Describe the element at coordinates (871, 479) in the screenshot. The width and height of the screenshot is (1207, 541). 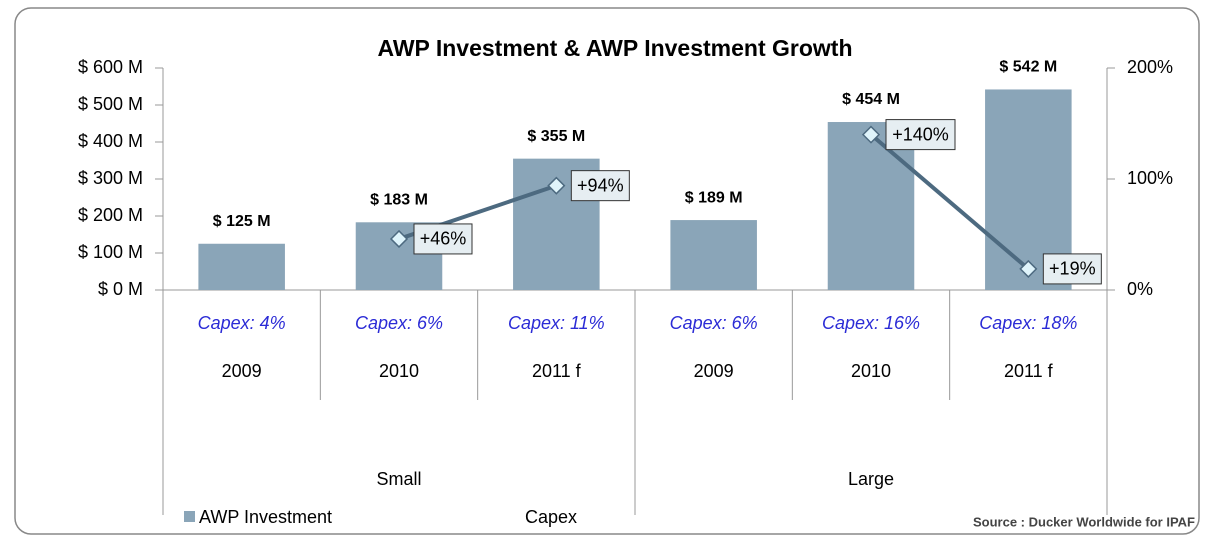
I see `group-label: Large` at that location.